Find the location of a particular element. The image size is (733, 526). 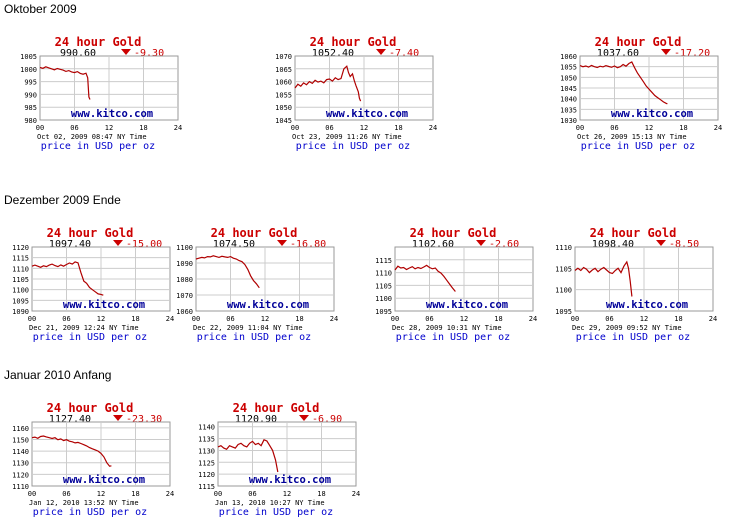

y-tick-label: 1040 is located at coordinates (568, 100).